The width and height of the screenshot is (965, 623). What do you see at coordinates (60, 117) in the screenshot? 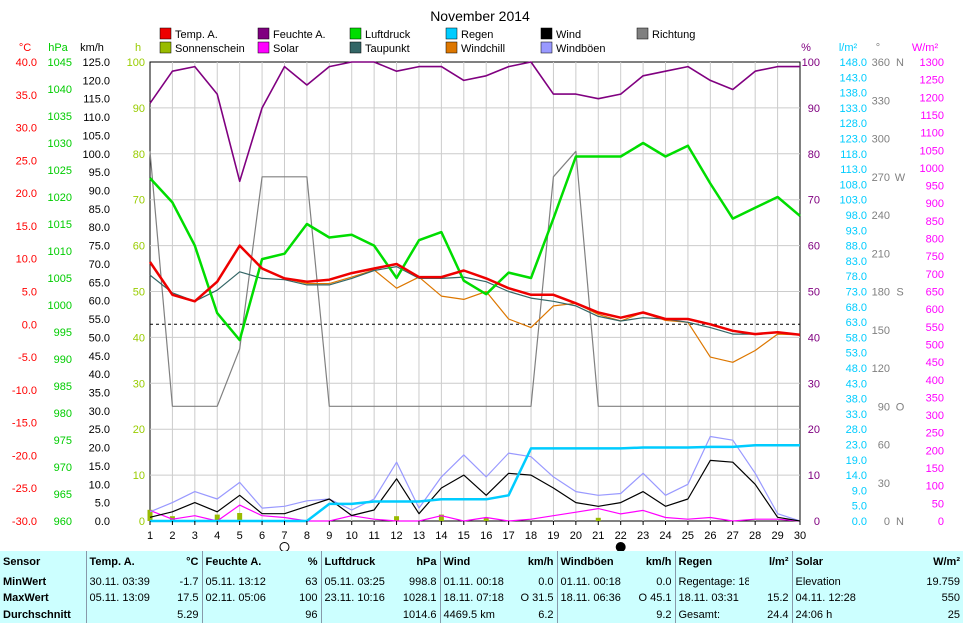
I see `tick-pressure: 1035` at bounding box center [60, 117].